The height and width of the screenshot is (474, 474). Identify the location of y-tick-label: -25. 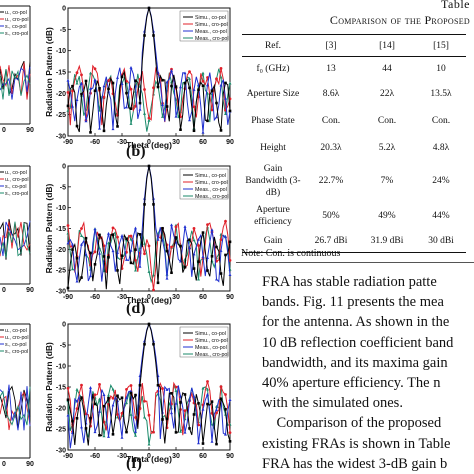
(61, 271).